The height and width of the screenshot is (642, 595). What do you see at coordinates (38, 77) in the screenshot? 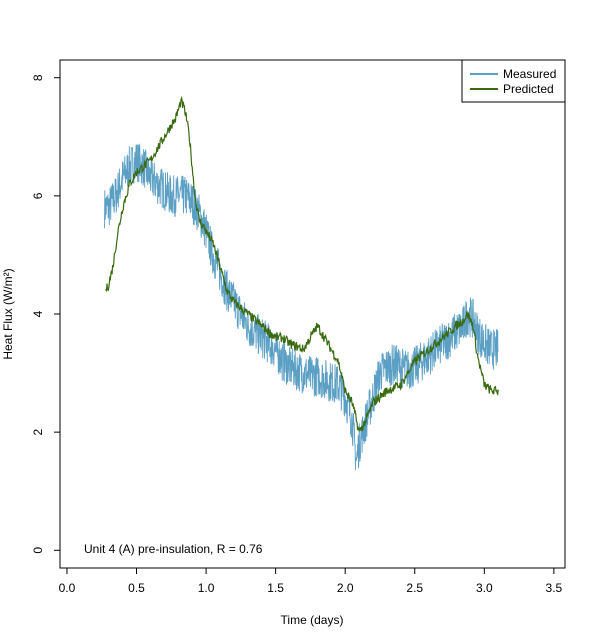
I see `y-tick-label: 8` at bounding box center [38, 77].